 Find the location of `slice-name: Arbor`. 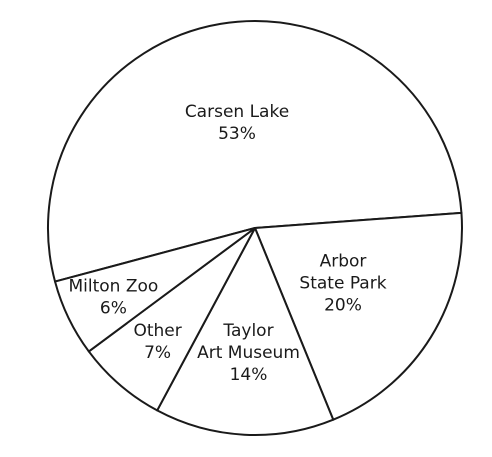

slice-name: Arbor is located at coordinates (343, 262).